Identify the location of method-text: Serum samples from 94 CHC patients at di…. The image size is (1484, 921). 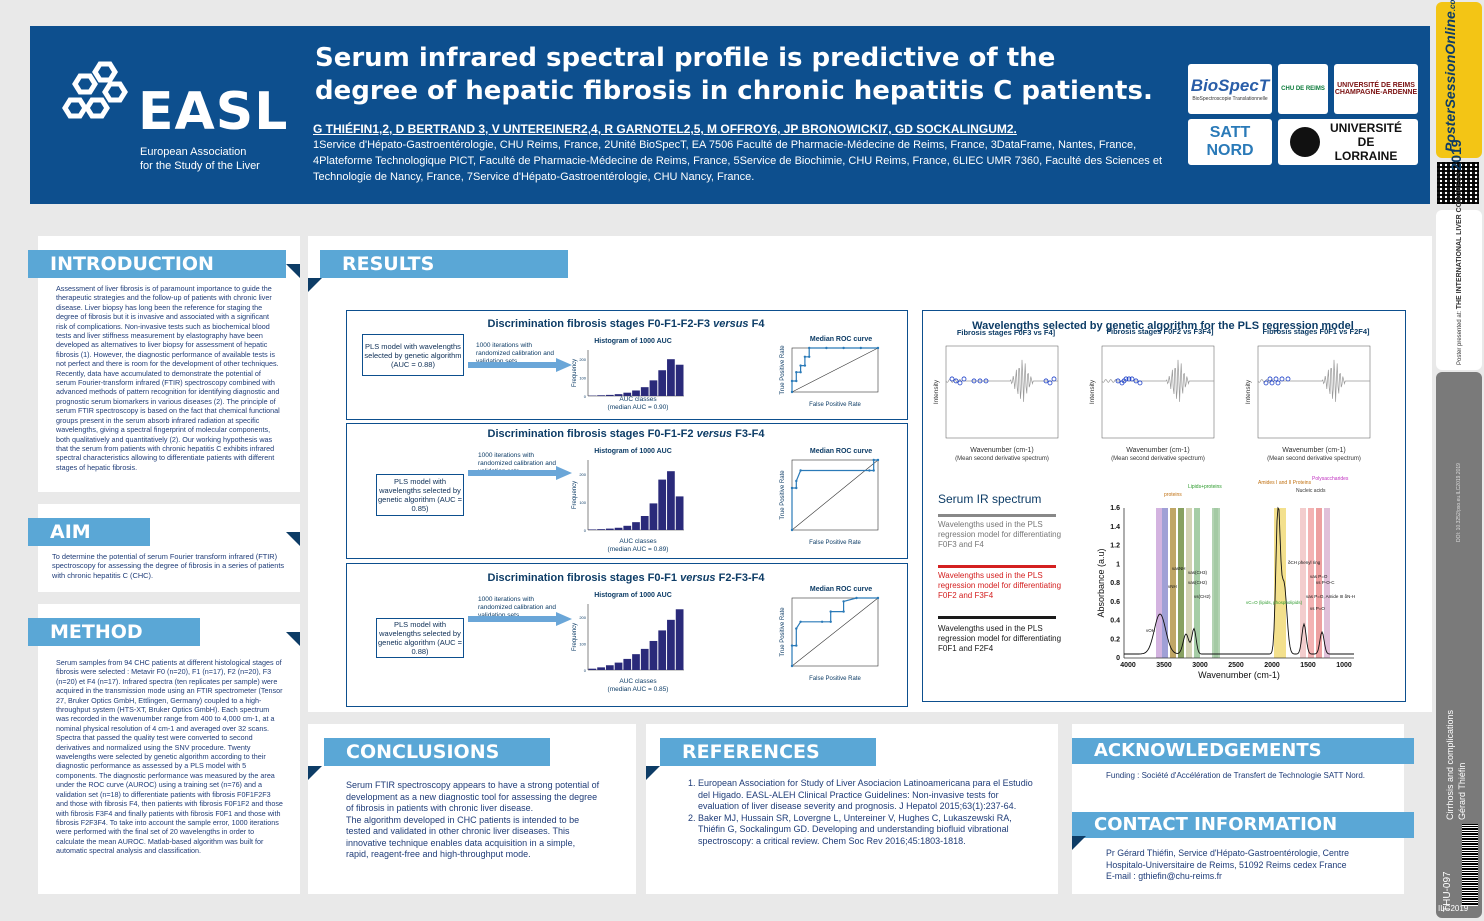
(169, 757).